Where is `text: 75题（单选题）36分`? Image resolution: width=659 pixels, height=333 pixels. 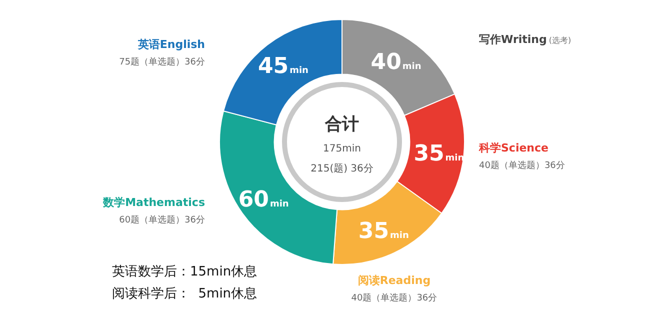
text: 75题（单选题）36分 is located at coordinates (162, 62).